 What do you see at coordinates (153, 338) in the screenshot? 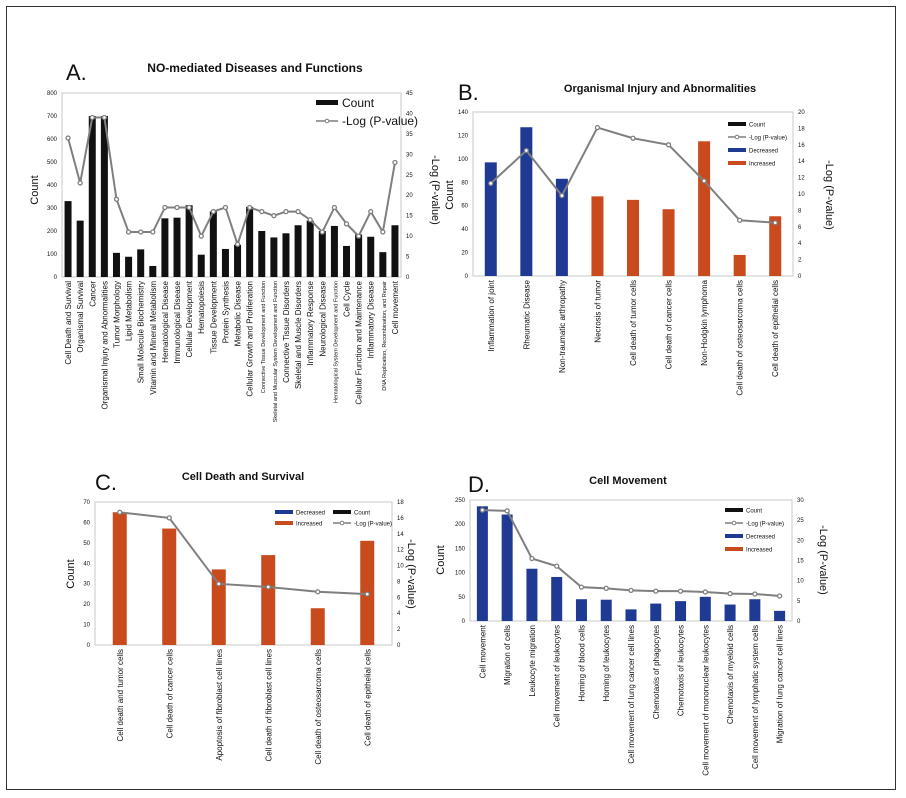
I see `x-tick-label: Vitamin and Mineral Metabolism` at bounding box center [153, 338].